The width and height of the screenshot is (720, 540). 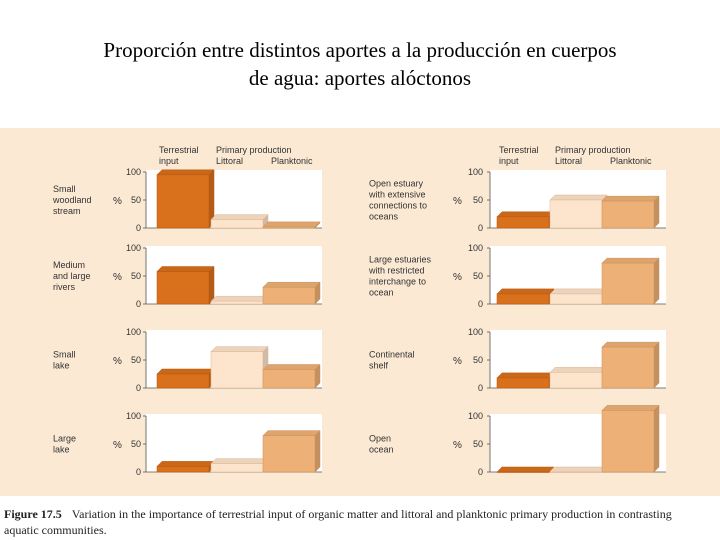 What do you see at coordinates (392, 355) in the screenshot?
I see `panel-label-line: Continental` at bounding box center [392, 355].